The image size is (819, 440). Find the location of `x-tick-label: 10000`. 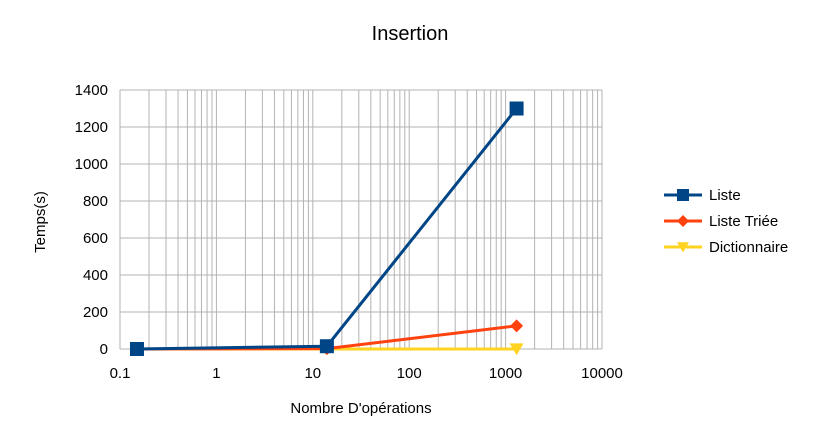

x-tick-label: 10000 is located at coordinates (602, 373).